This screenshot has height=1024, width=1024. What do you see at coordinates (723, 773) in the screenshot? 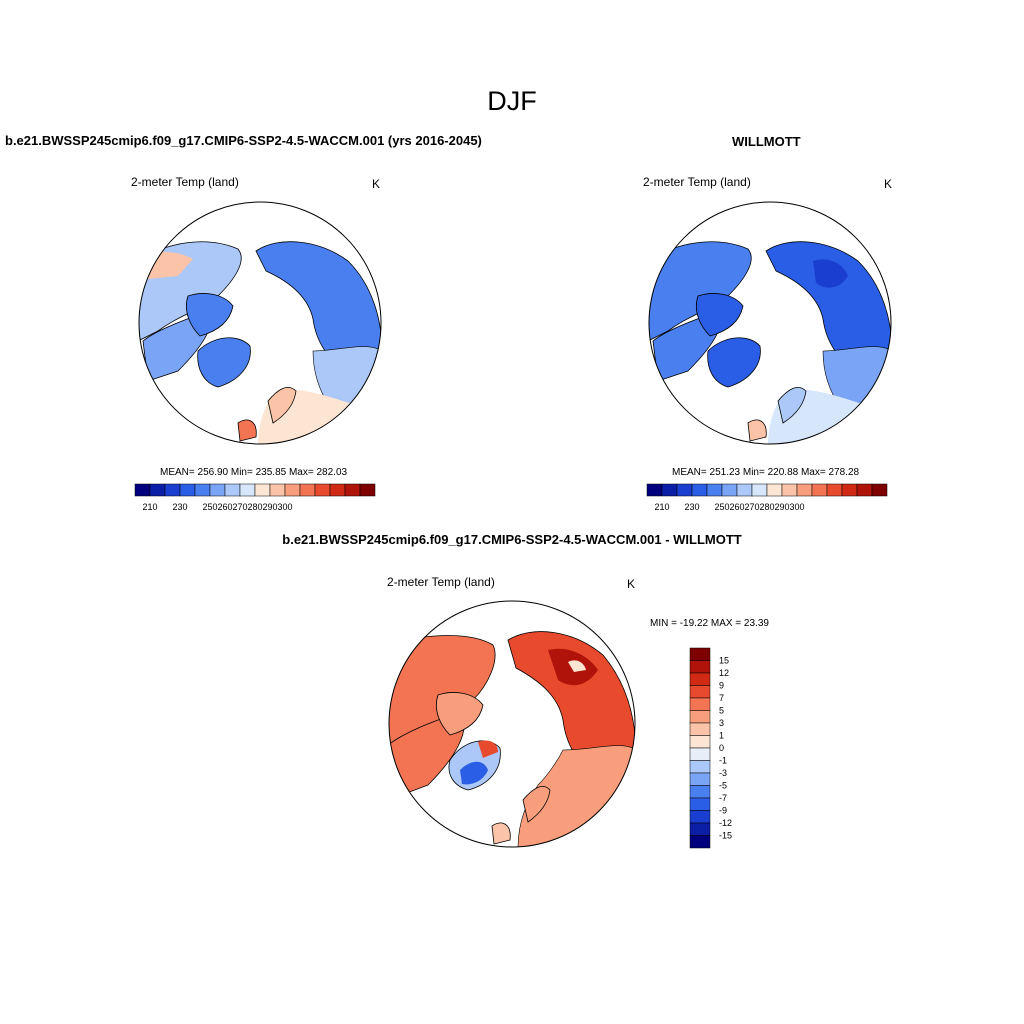
I see `colorbar-tick-label: -3` at bounding box center [723, 773].